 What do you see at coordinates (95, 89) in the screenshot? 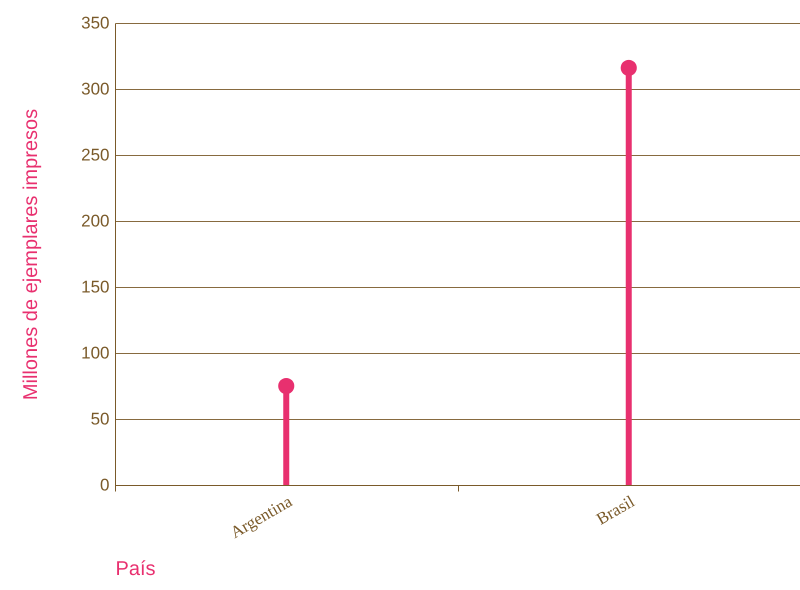
I see `y-tick-label: 300` at bounding box center [95, 89].